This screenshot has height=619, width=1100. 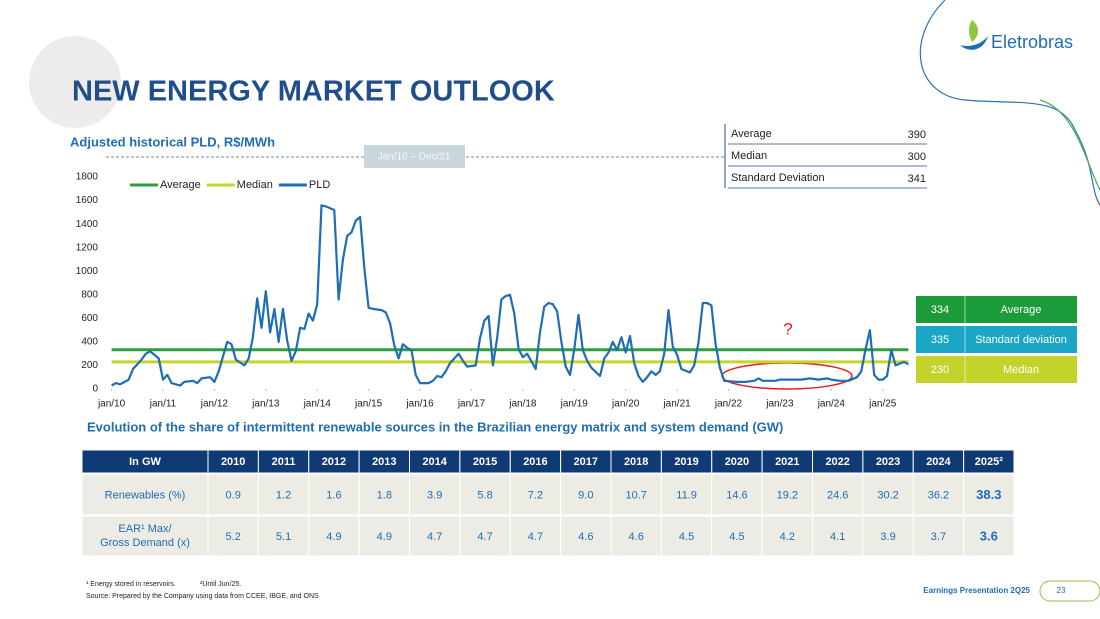 What do you see at coordinates (1009, 103) in the screenshot?
I see `decor-curve` at bounding box center [1009, 103].